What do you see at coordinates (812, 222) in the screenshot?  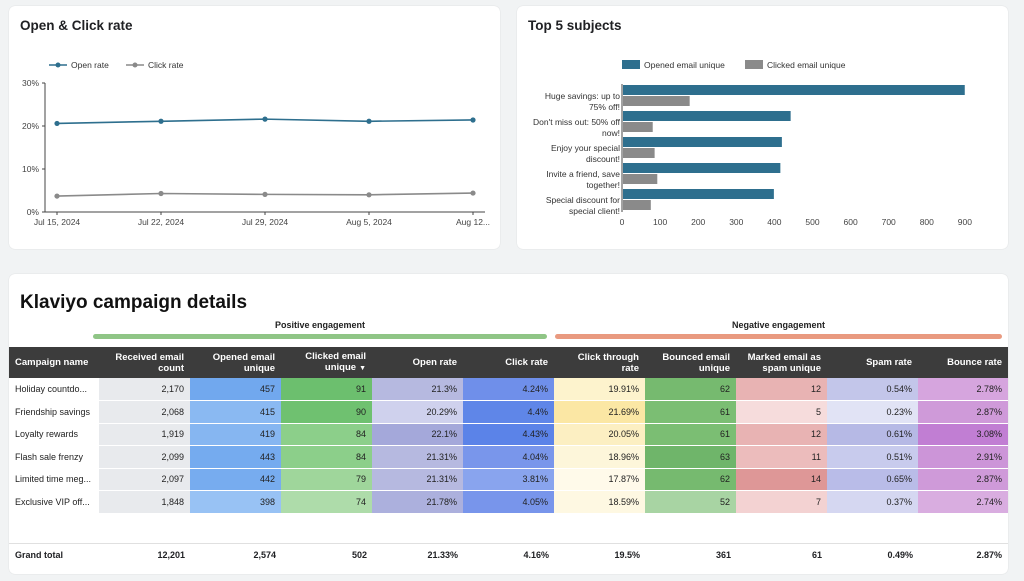 I see `subjects-x-tick: 500` at bounding box center [812, 222].